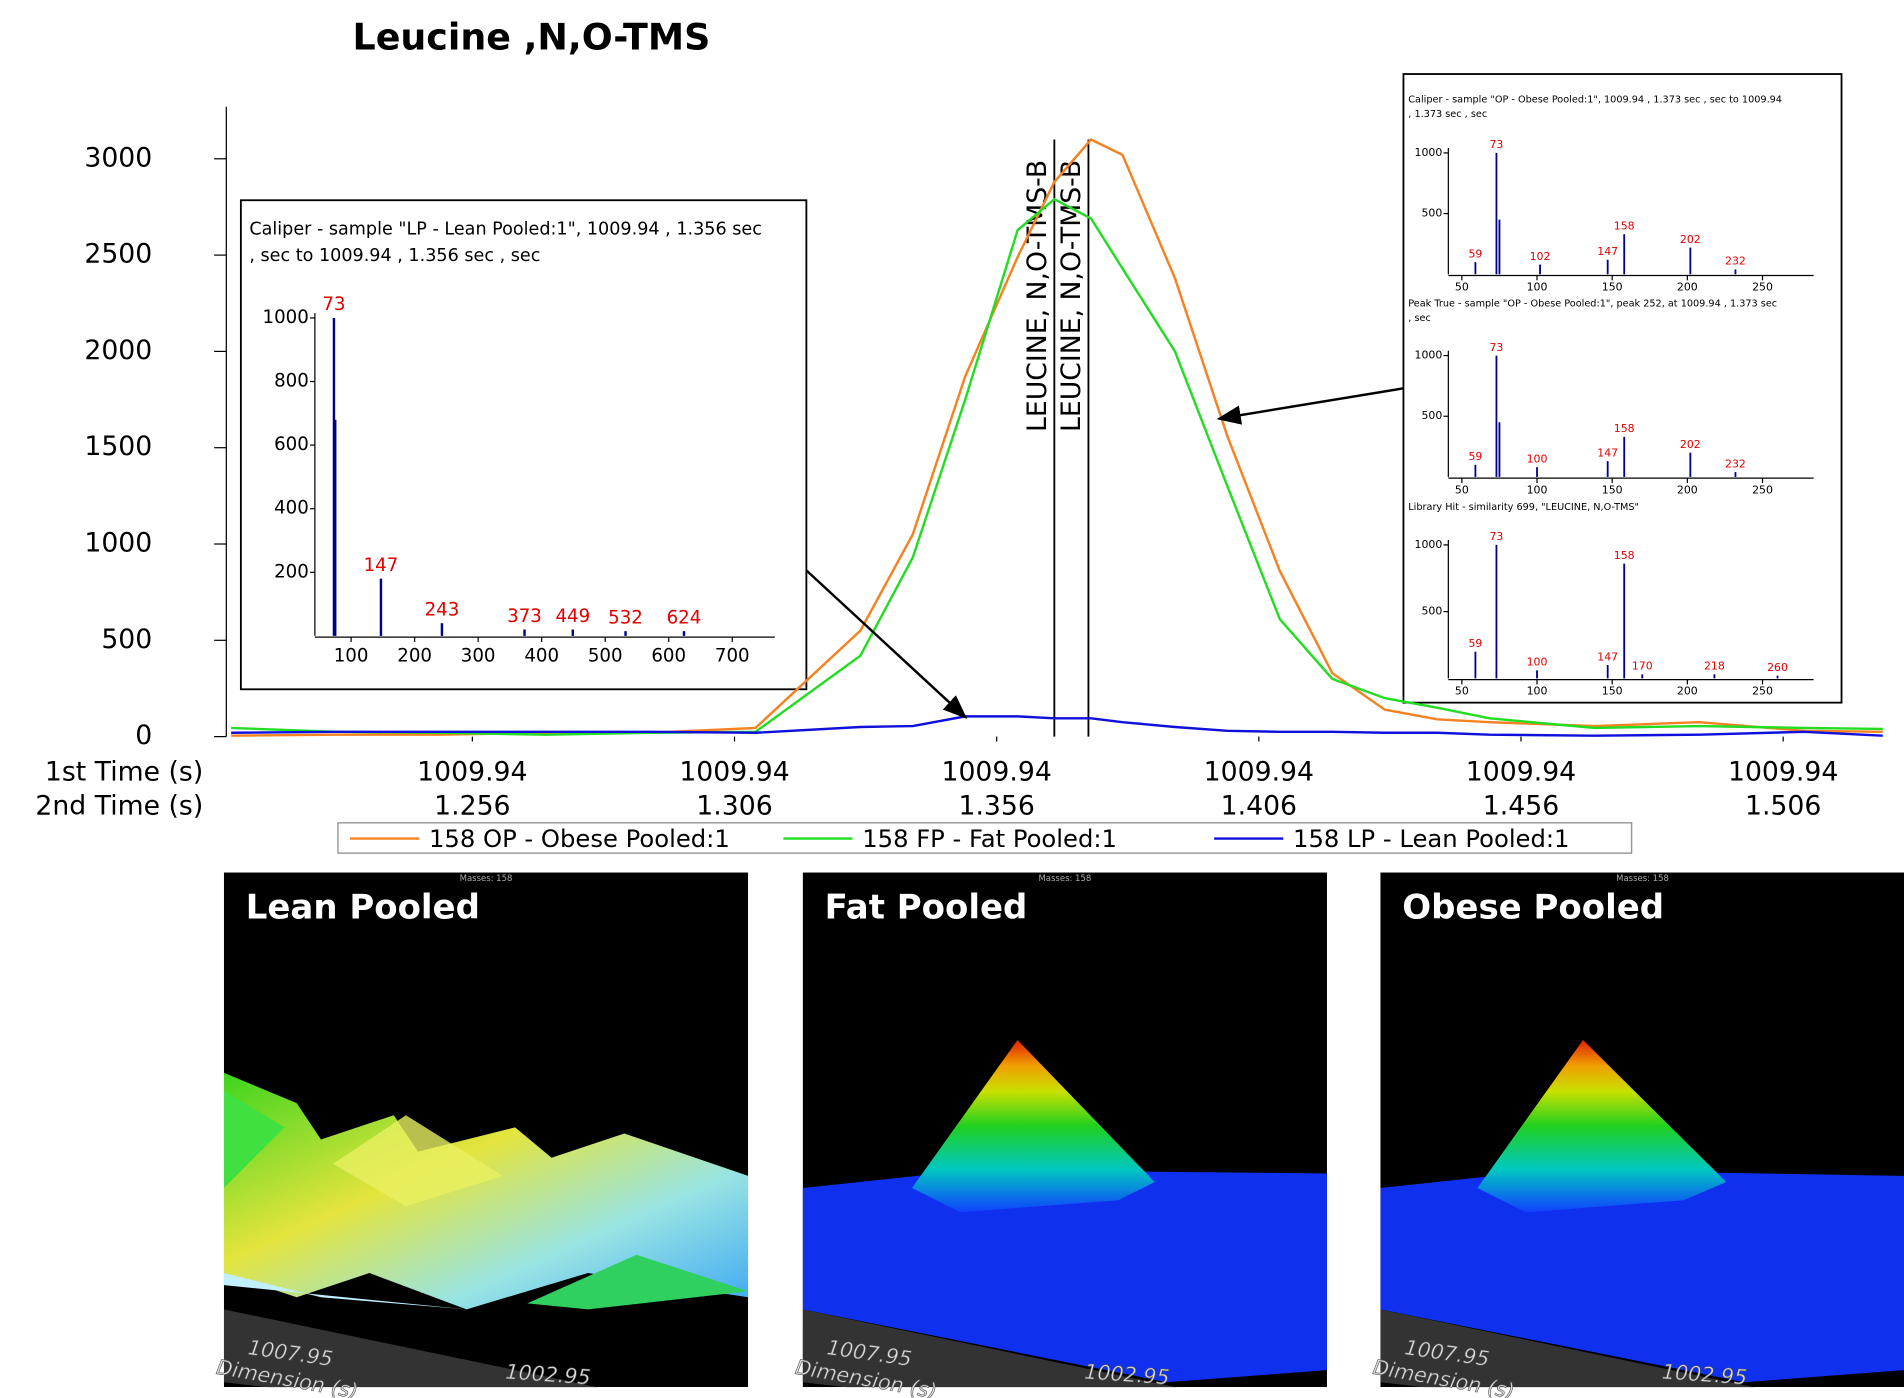  What do you see at coordinates (524, 616) in the screenshot?
I see `peak-label: 373` at bounding box center [524, 616].